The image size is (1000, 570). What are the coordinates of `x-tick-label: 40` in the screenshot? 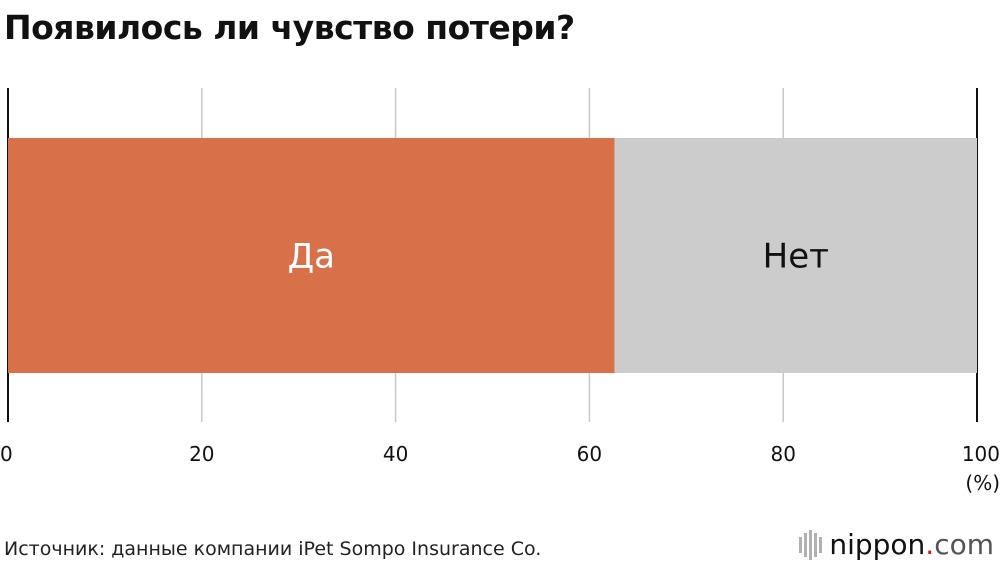 It's located at (395, 454).